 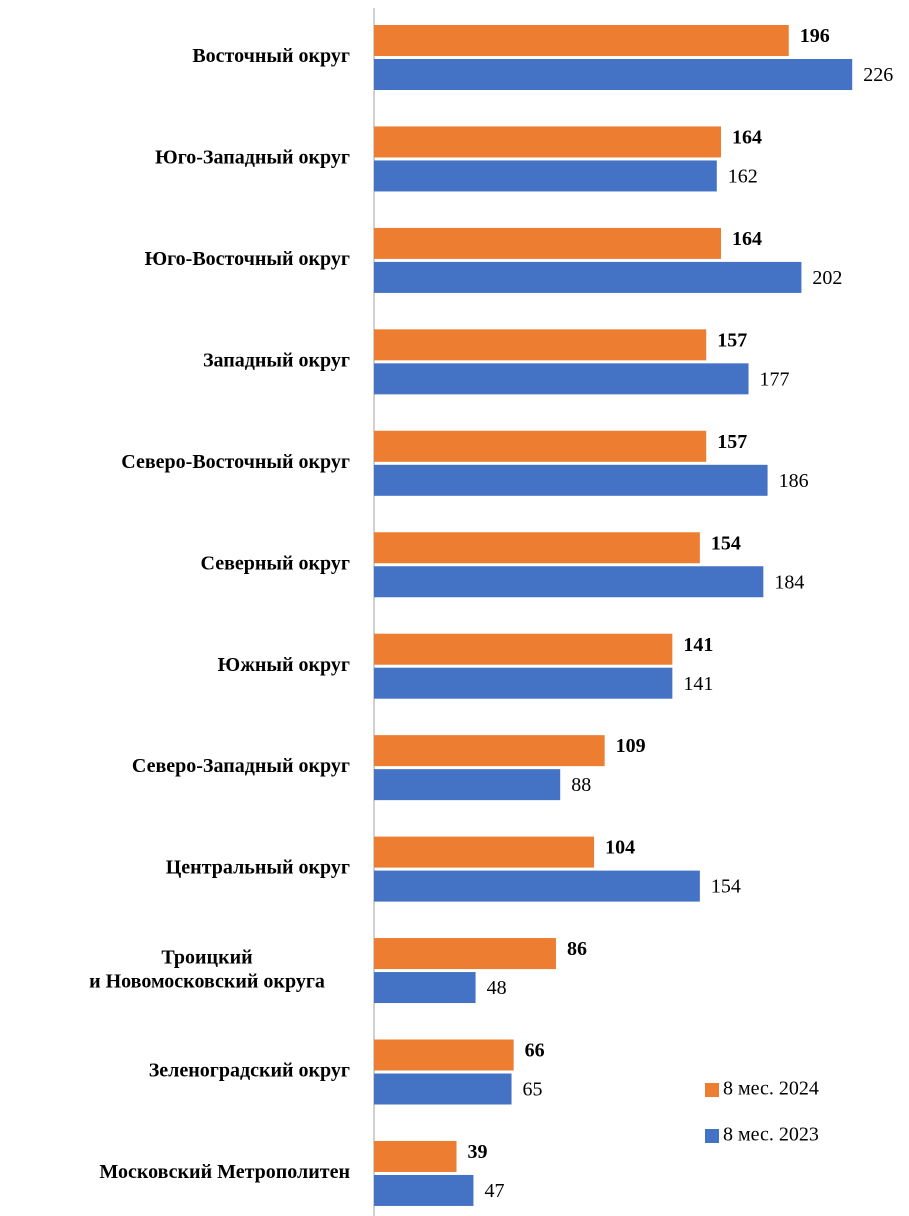 What do you see at coordinates (241, 766) in the screenshot?
I see `category-label: Северо-Западный округ` at bounding box center [241, 766].